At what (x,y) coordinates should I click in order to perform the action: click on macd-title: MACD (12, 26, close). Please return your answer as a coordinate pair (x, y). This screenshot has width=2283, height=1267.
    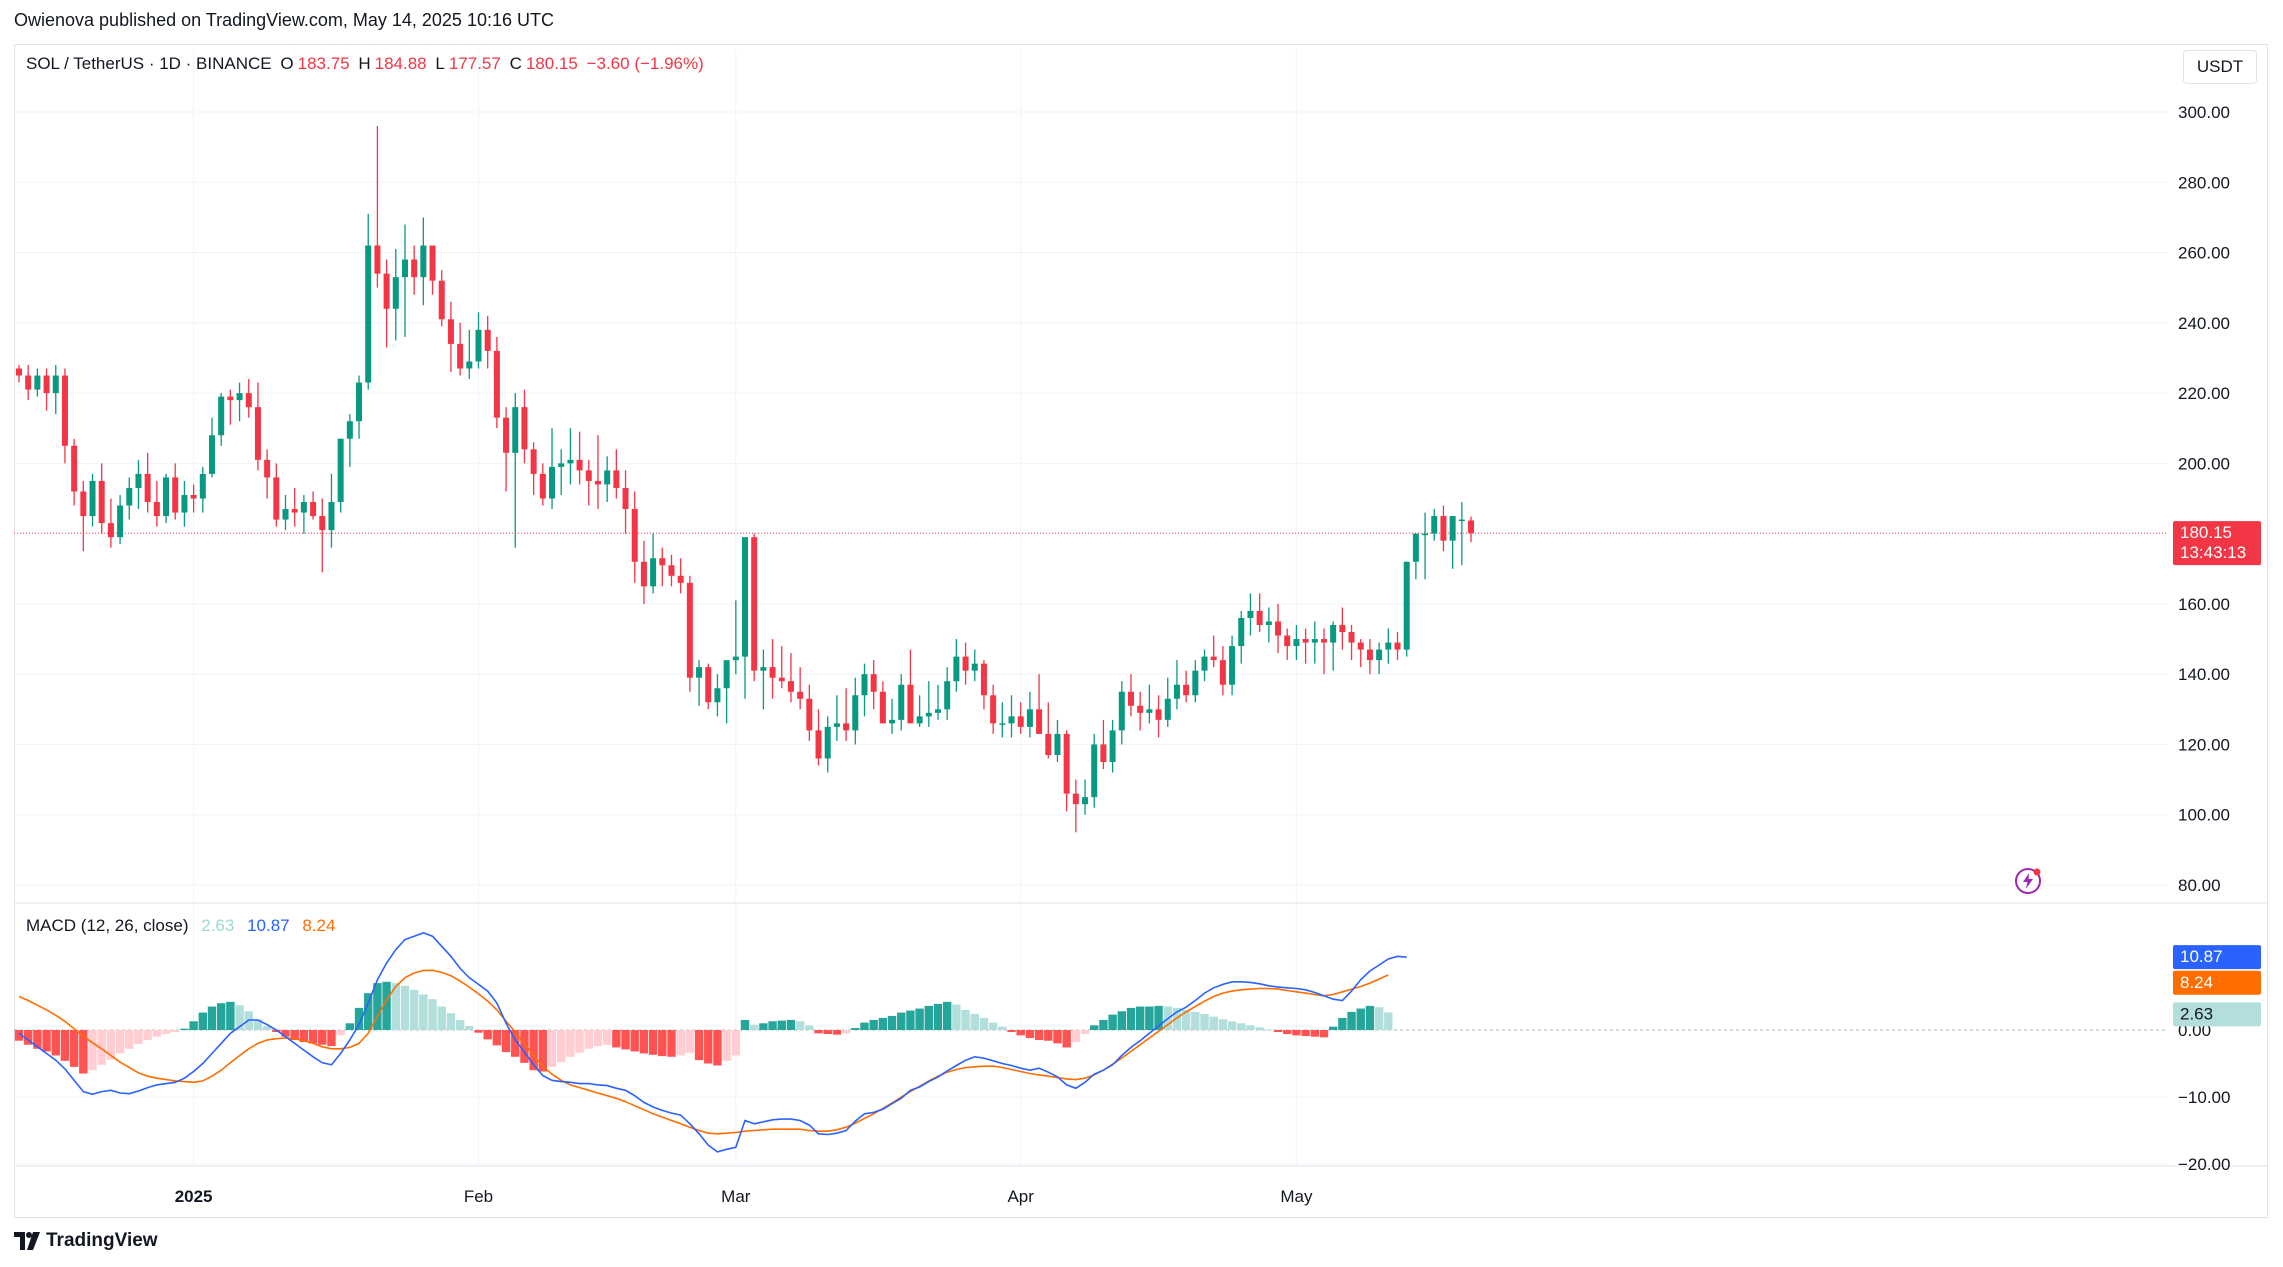
    Looking at the image, I should click on (107, 925).